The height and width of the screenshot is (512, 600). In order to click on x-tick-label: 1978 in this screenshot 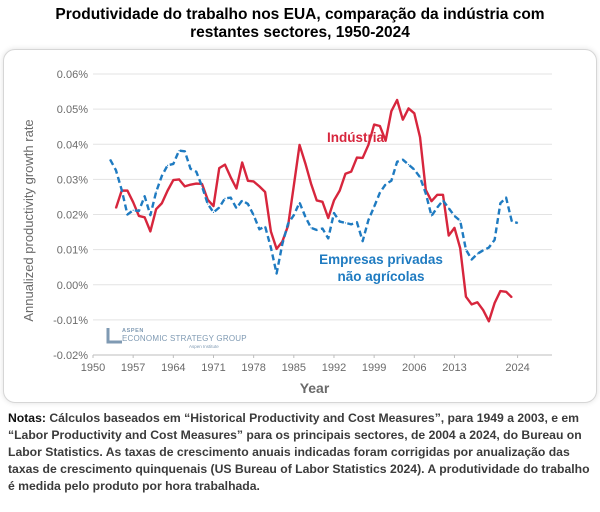, I will do `click(253, 368)`.